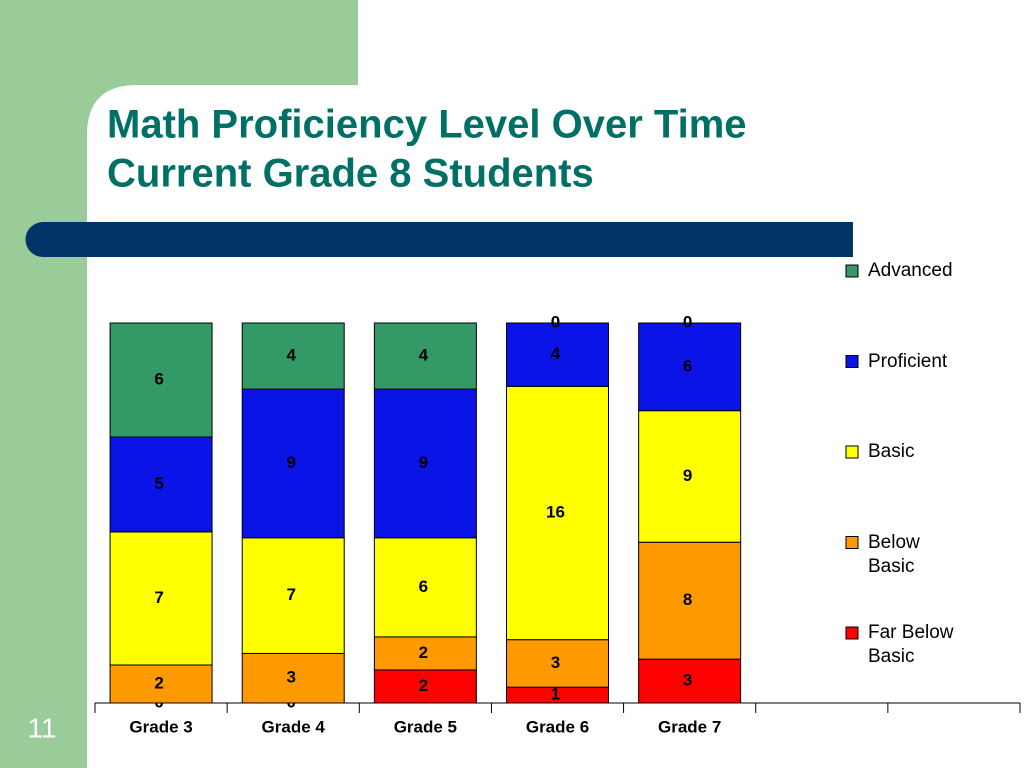  Describe the element at coordinates (158, 483) in the screenshot. I see `data-label: 5` at that location.